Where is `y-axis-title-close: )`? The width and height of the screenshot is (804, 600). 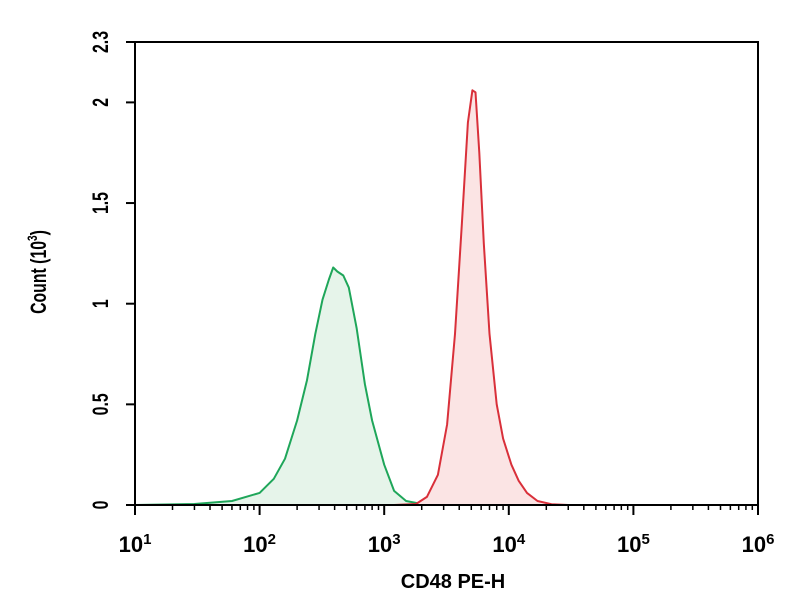 y-axis-title-close: ) is located at coordinates (40, 232).